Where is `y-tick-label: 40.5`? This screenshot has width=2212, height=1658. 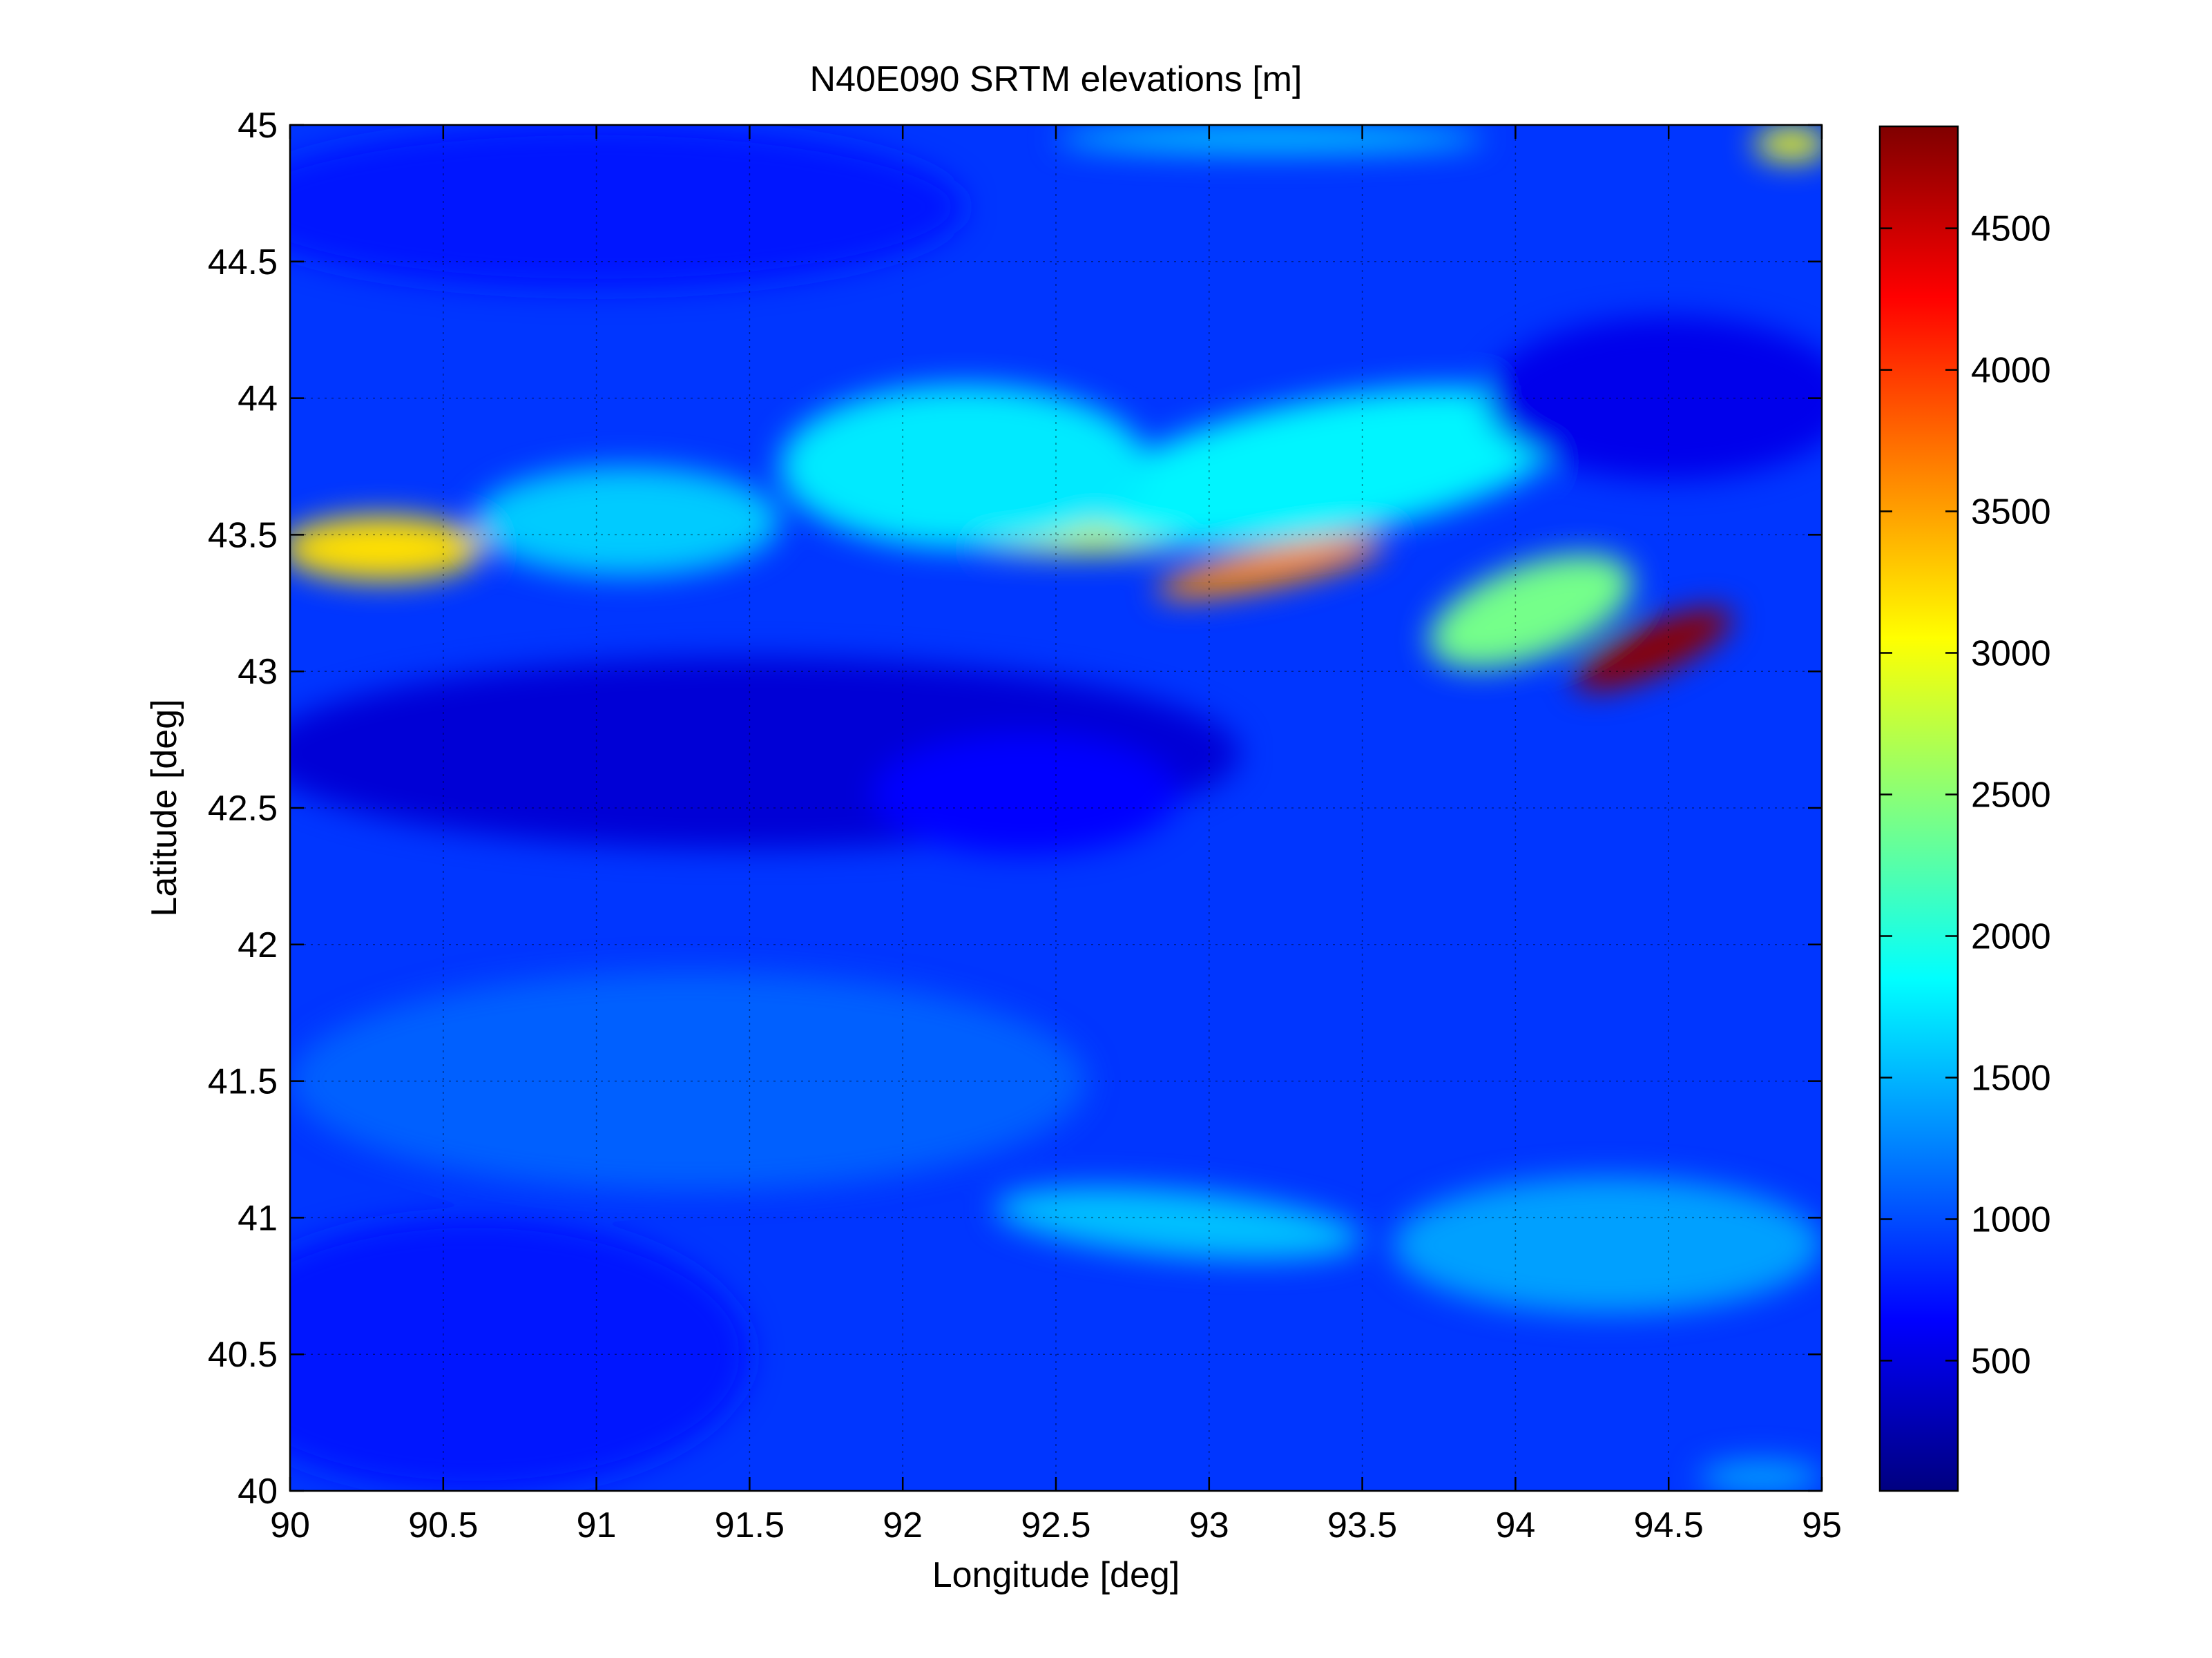
y-tick-label: 40.5 is located at coordinates (243, 1355).